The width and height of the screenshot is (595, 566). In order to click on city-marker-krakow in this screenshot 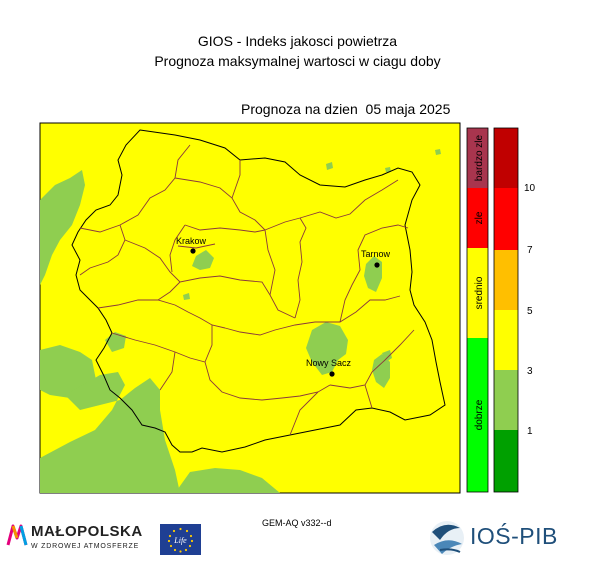, I will do `click(193, 251)`.